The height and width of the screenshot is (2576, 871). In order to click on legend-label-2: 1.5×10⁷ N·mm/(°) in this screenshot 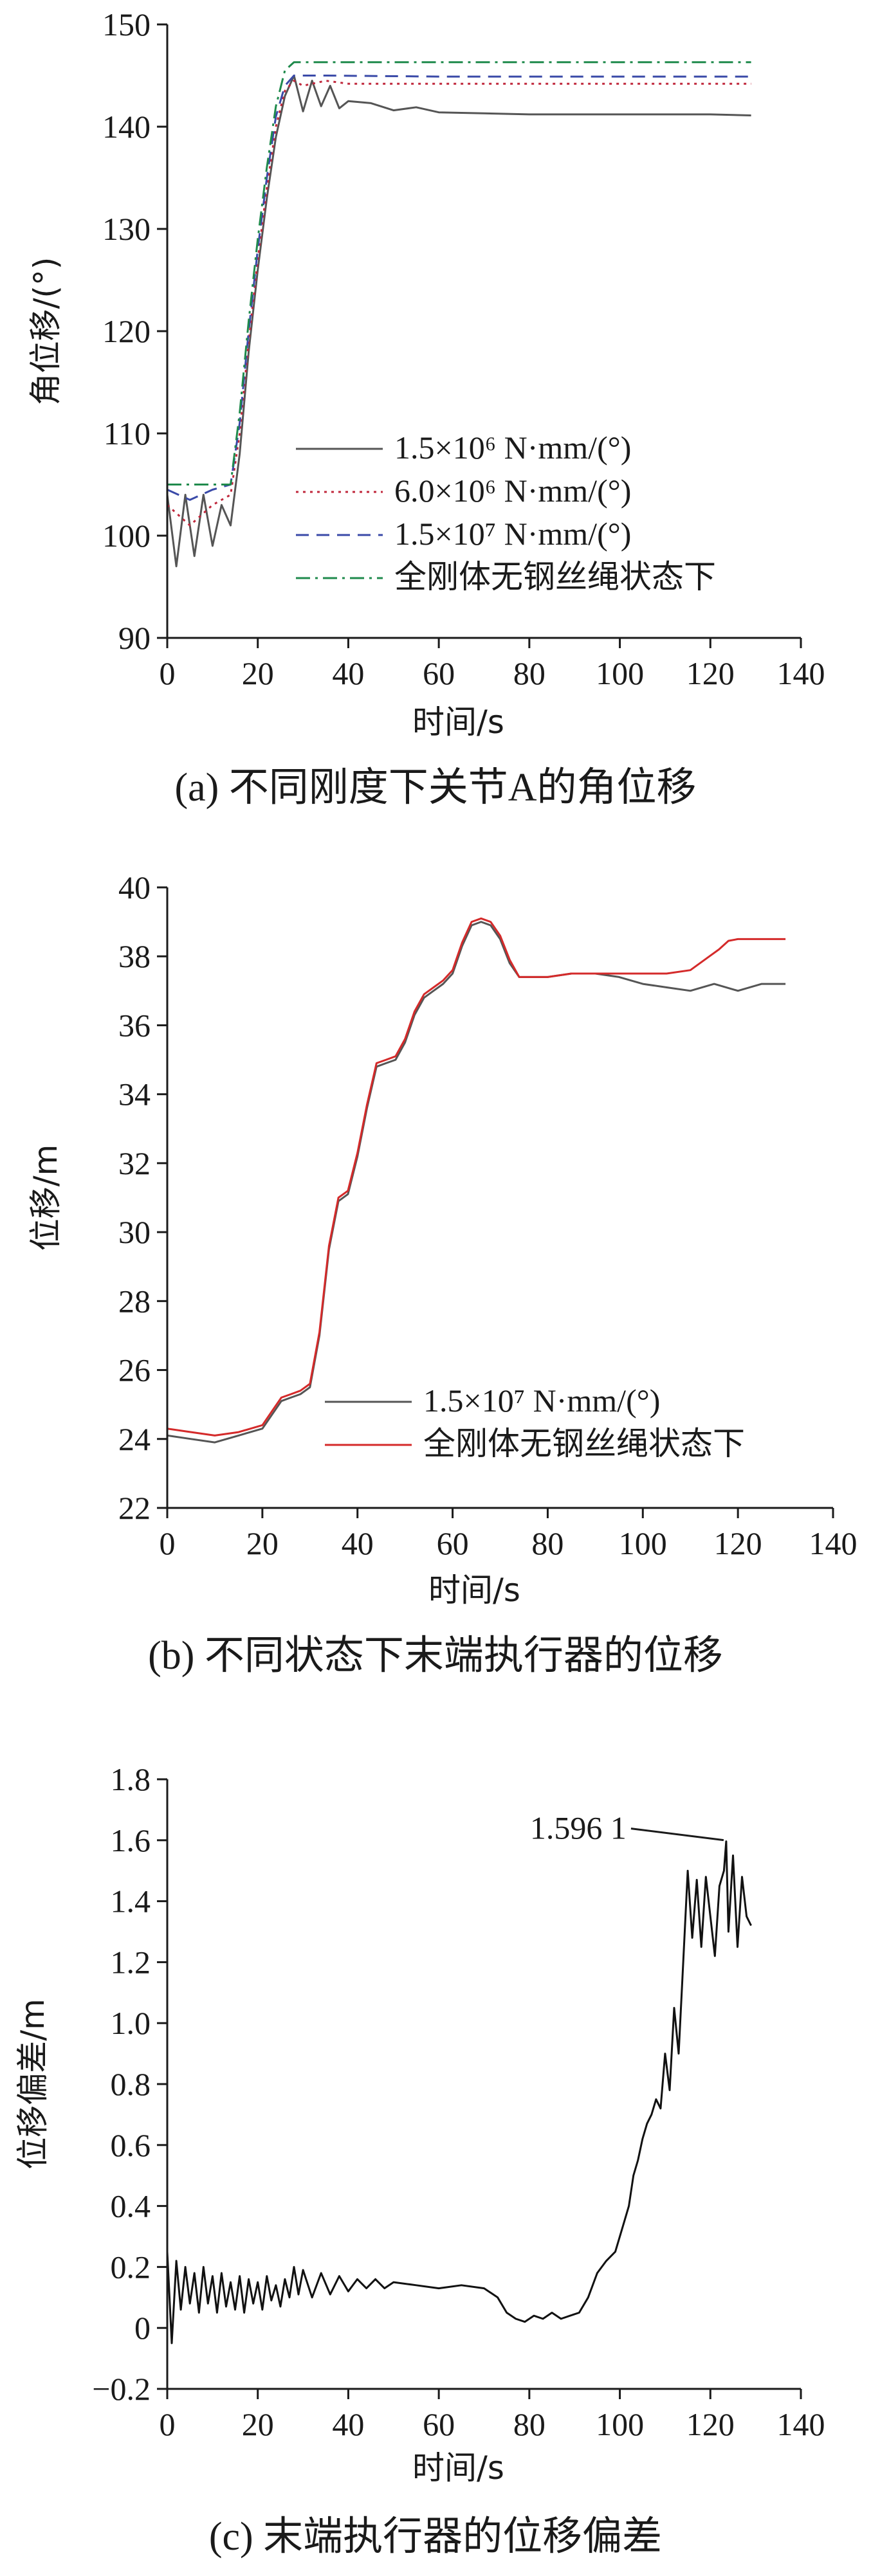, I will do `click(512, 534)`.